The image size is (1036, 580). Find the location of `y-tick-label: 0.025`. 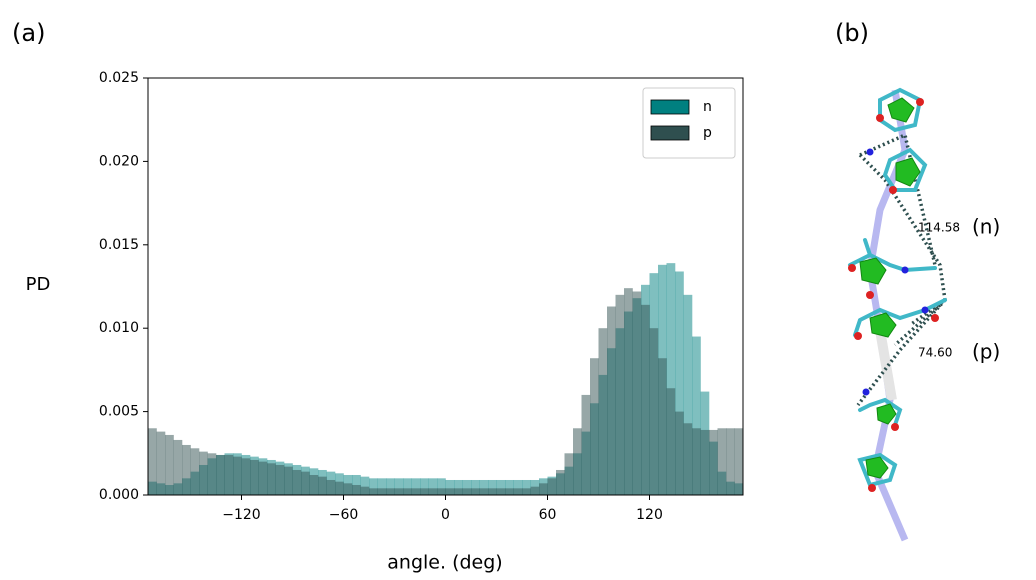

y-tick-label: 0.025 is located at coordinates (119, 78).